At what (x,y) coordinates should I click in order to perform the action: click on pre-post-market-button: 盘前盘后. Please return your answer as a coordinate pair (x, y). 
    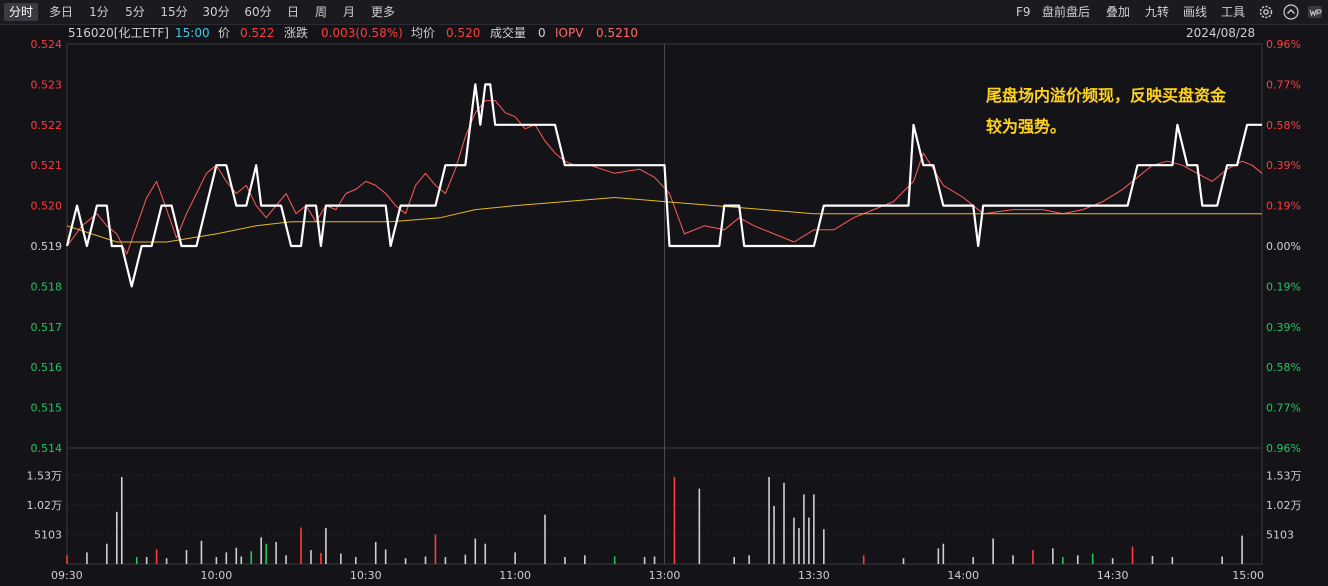
    Looking at the image, I should click on (1066, 12).